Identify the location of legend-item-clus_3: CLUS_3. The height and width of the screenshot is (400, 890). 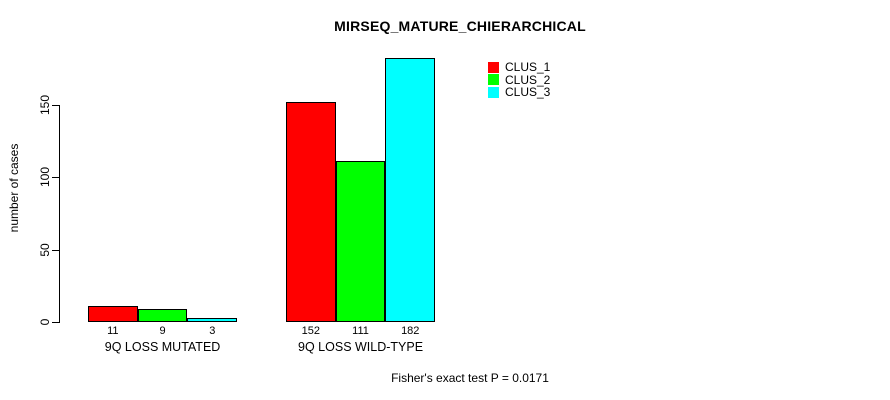
(519, 92).